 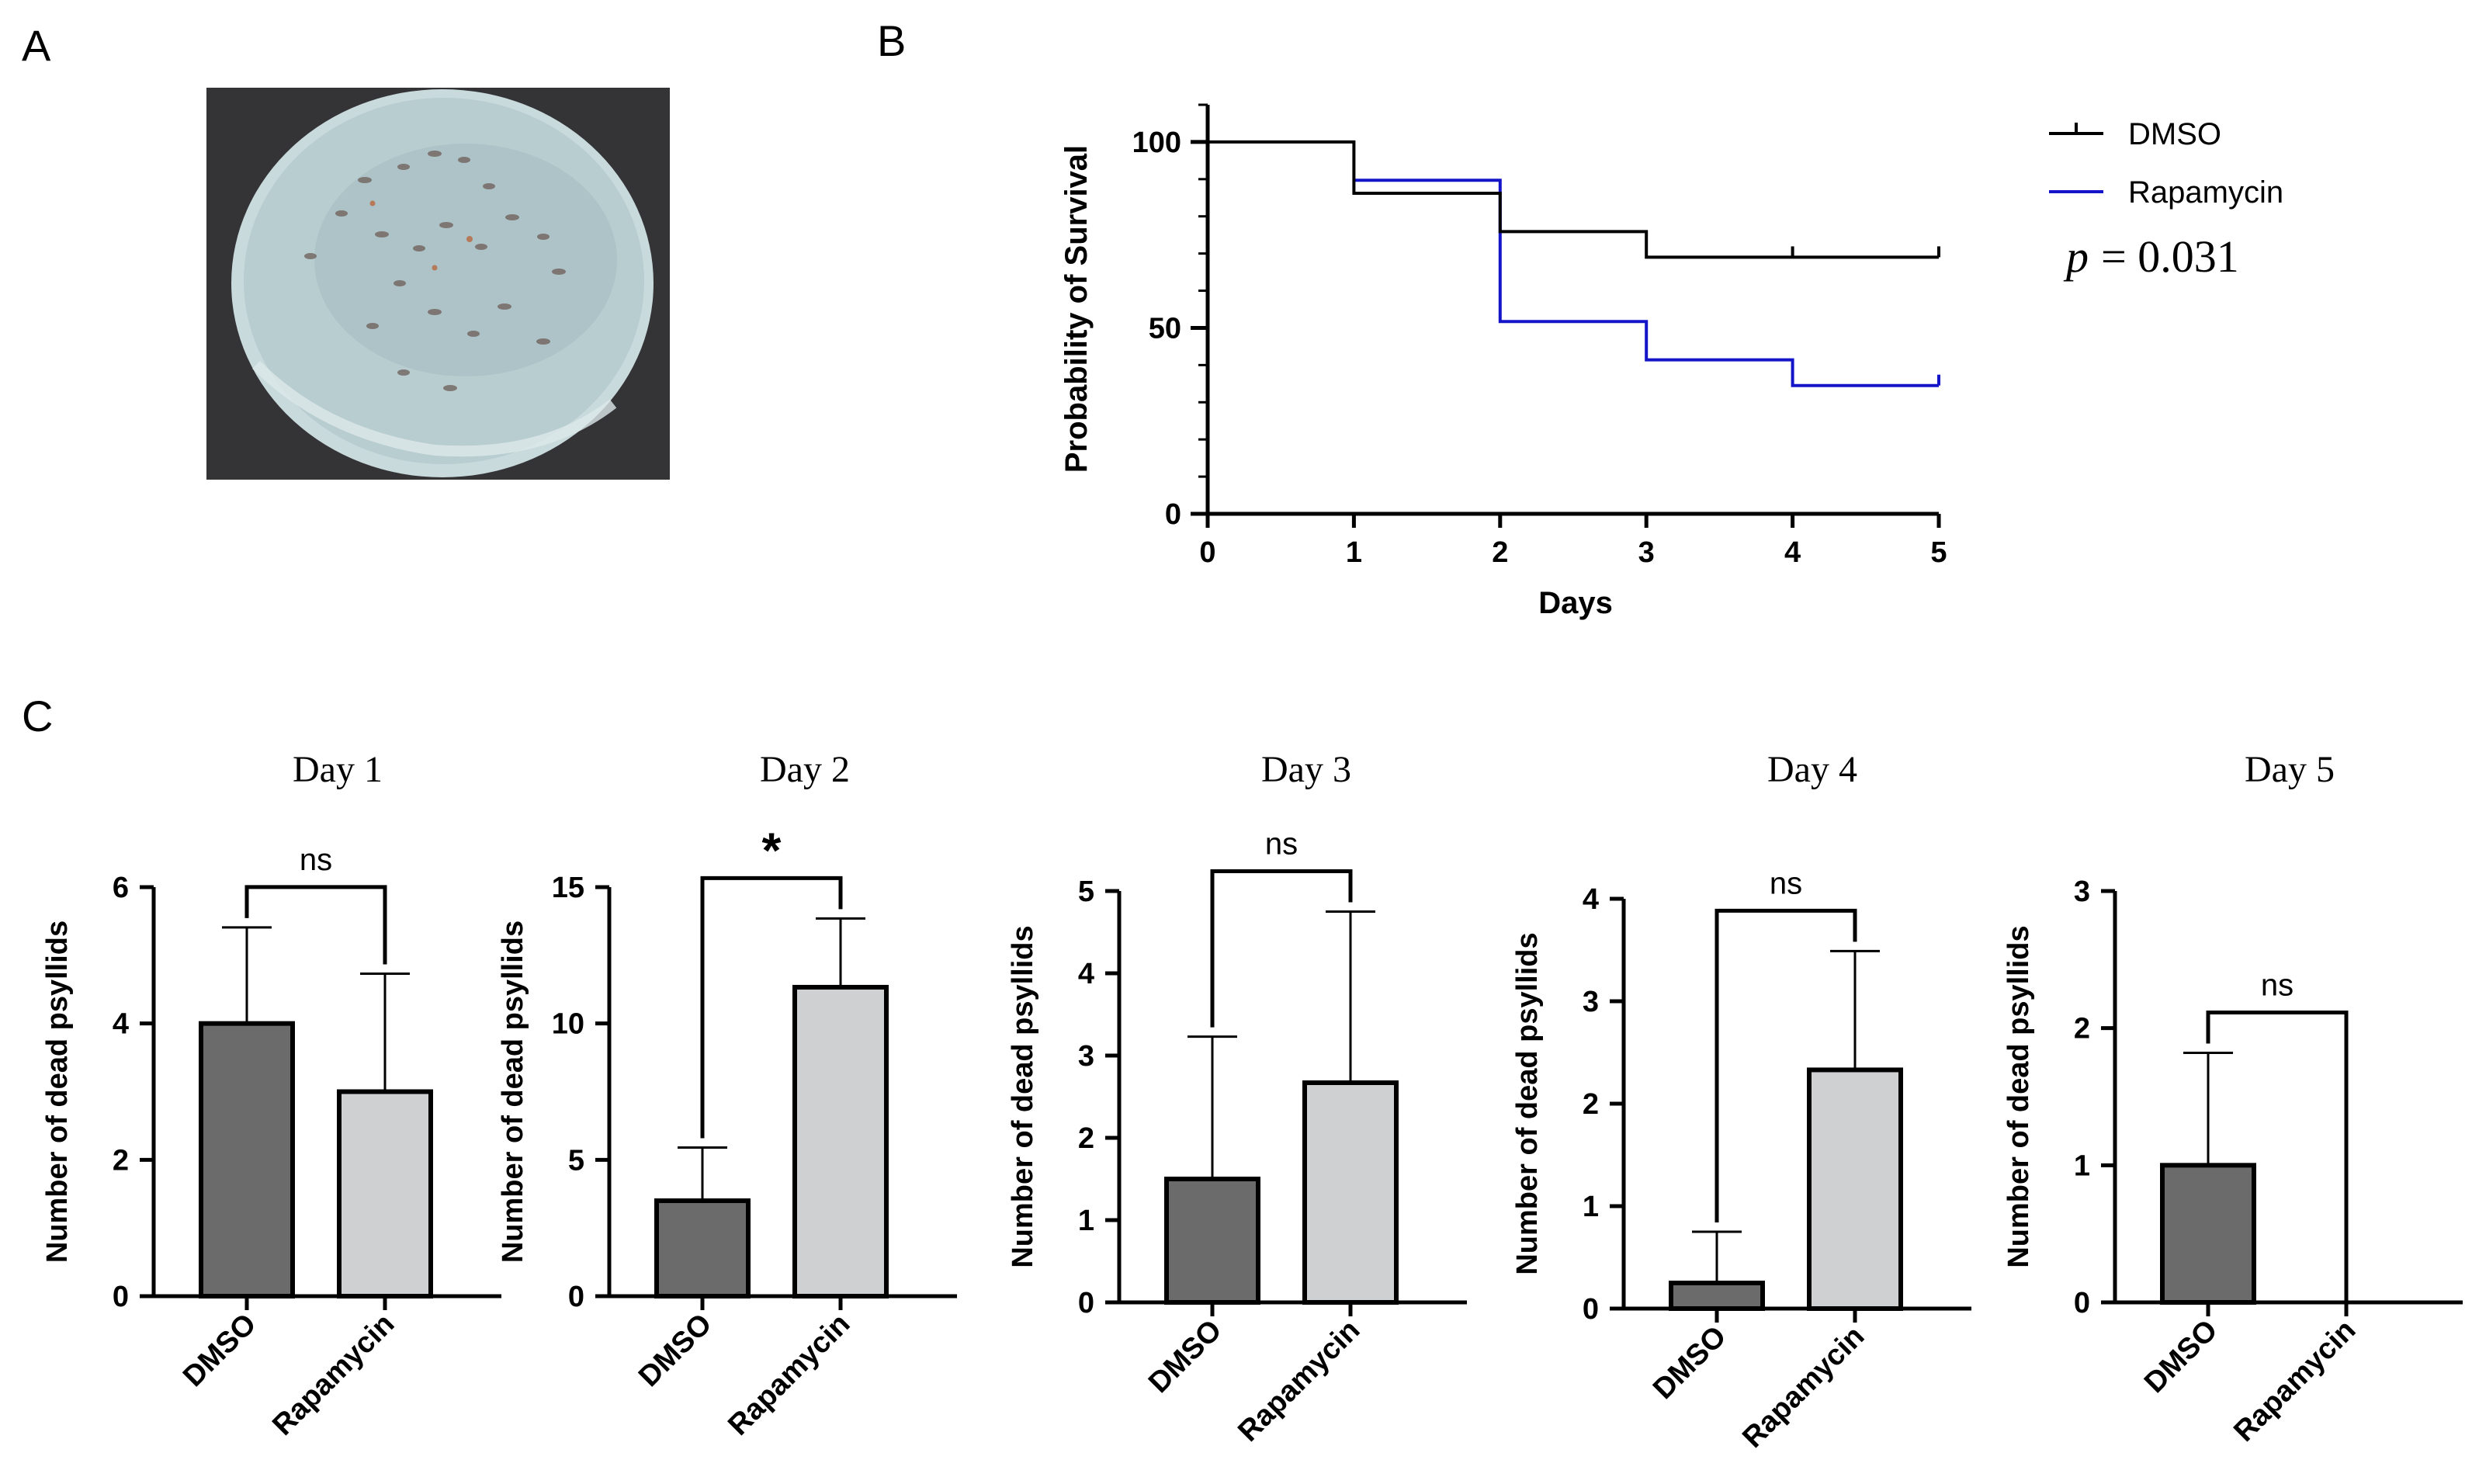 What do you see at coordinates (36, 45) in the screenshot?
I see `panel-label-a: A` at bounding box center [36, 45].